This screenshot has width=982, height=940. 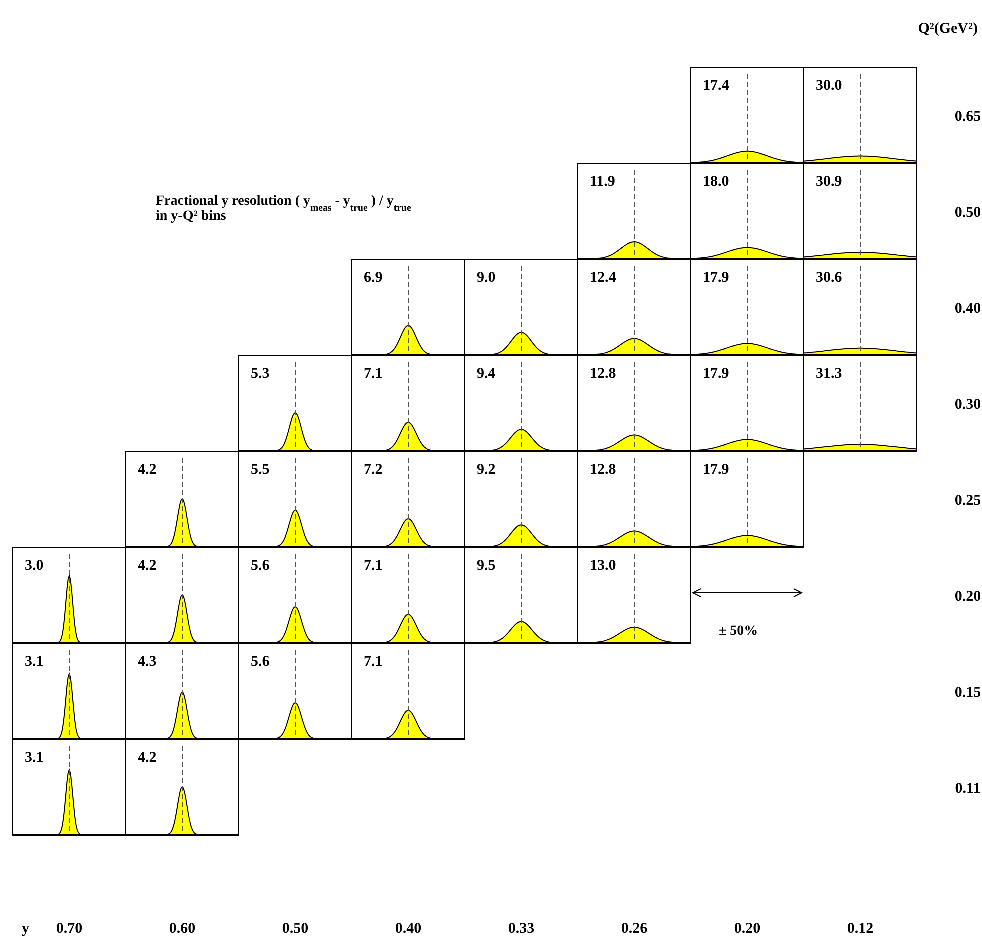 I want to click on x-tick-label: 0.70, so click(x=69, y=929).